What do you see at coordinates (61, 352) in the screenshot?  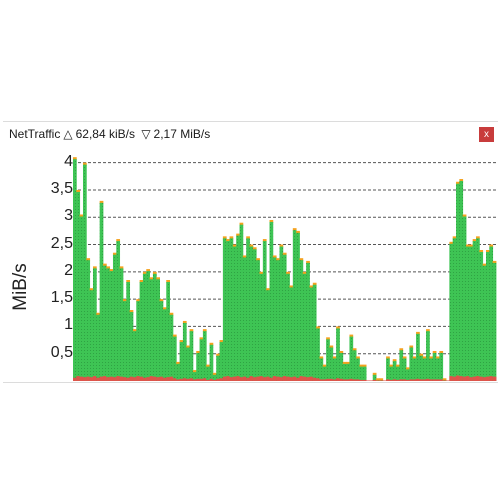 I see `y-tick-label: 0,5` at bounding box center [61, 352].